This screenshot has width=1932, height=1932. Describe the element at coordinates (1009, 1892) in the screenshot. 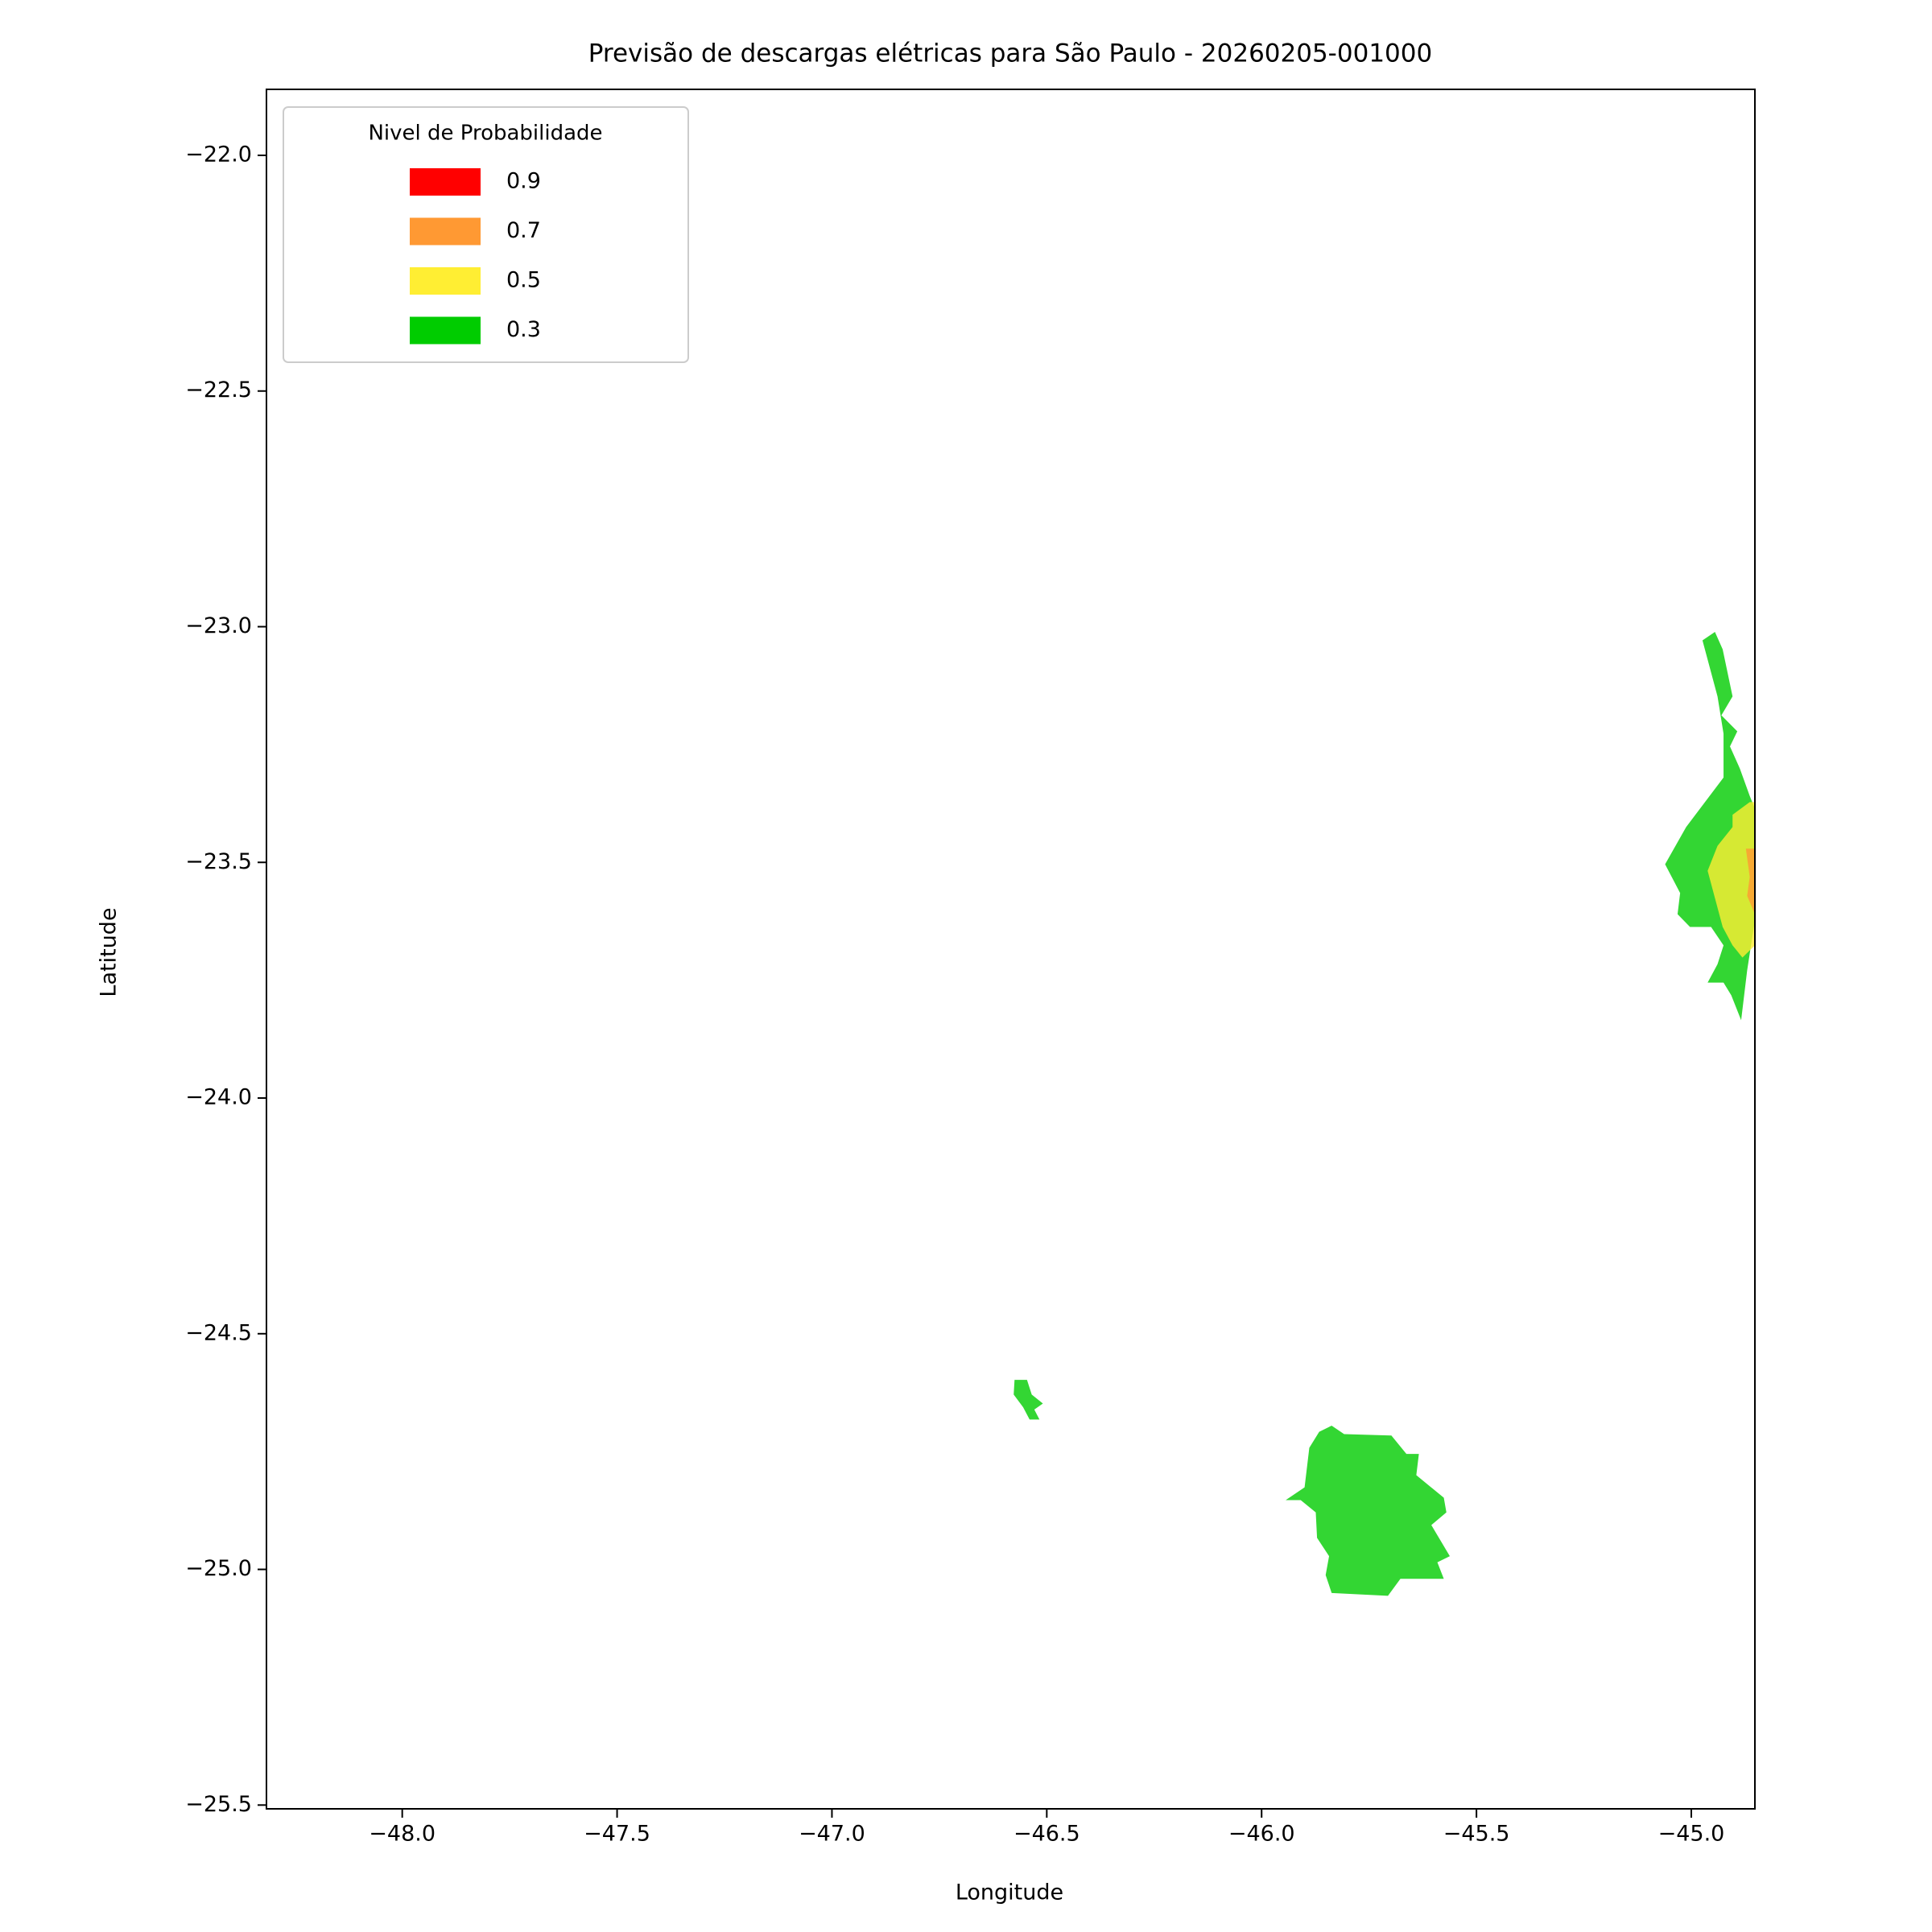

I see `x-axis-label: Longitude` at that location.